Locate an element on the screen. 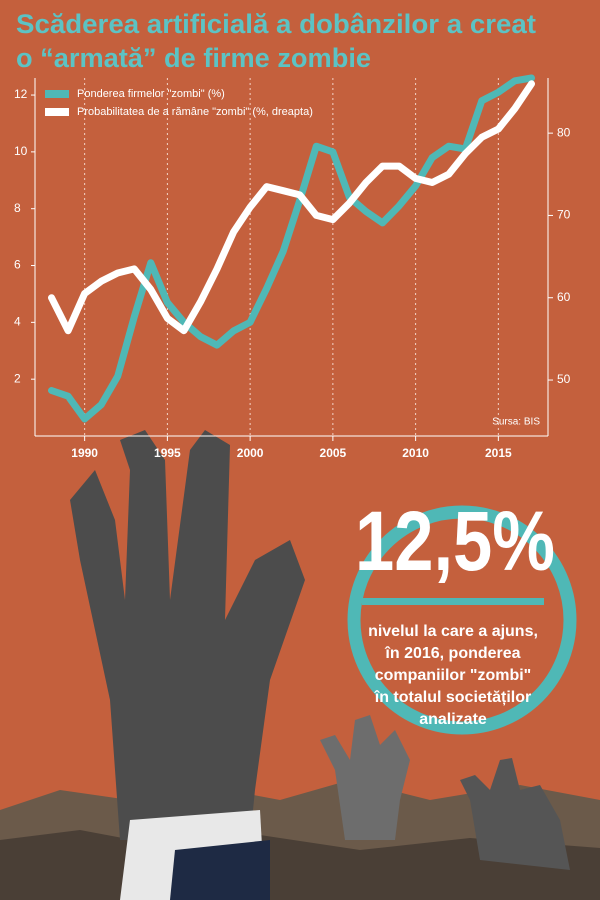  y2-tick-label: 80 is located at coordinates (564, 132).